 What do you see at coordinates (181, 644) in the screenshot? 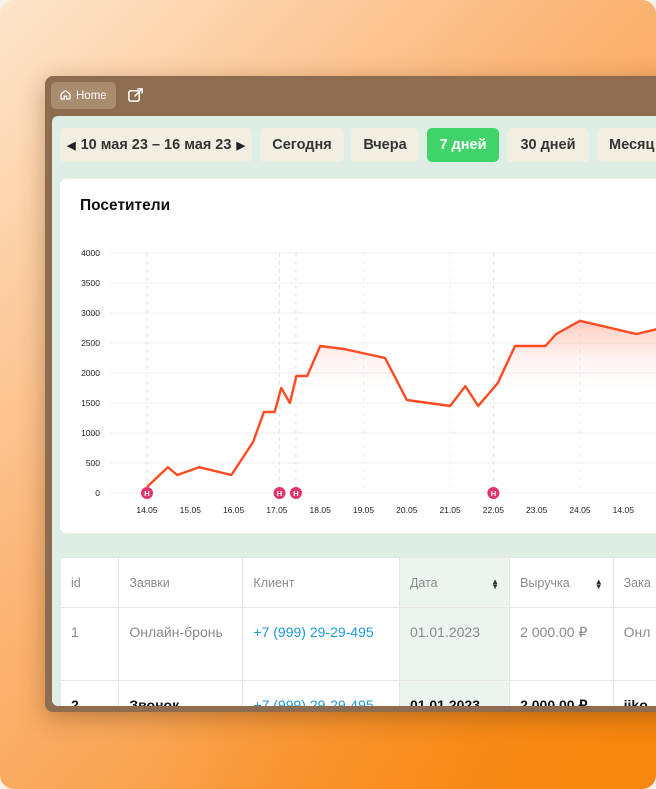
I see `cell-request: Онлайн-бронь` at bounding box center [181, 644].